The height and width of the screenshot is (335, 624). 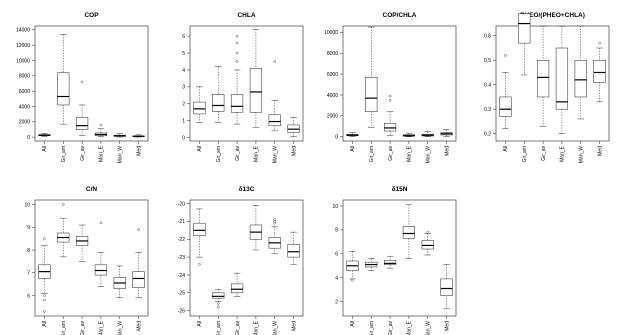 I want to click on chart-chla-box-gir-am-iqr, so click(x=218, y=103).